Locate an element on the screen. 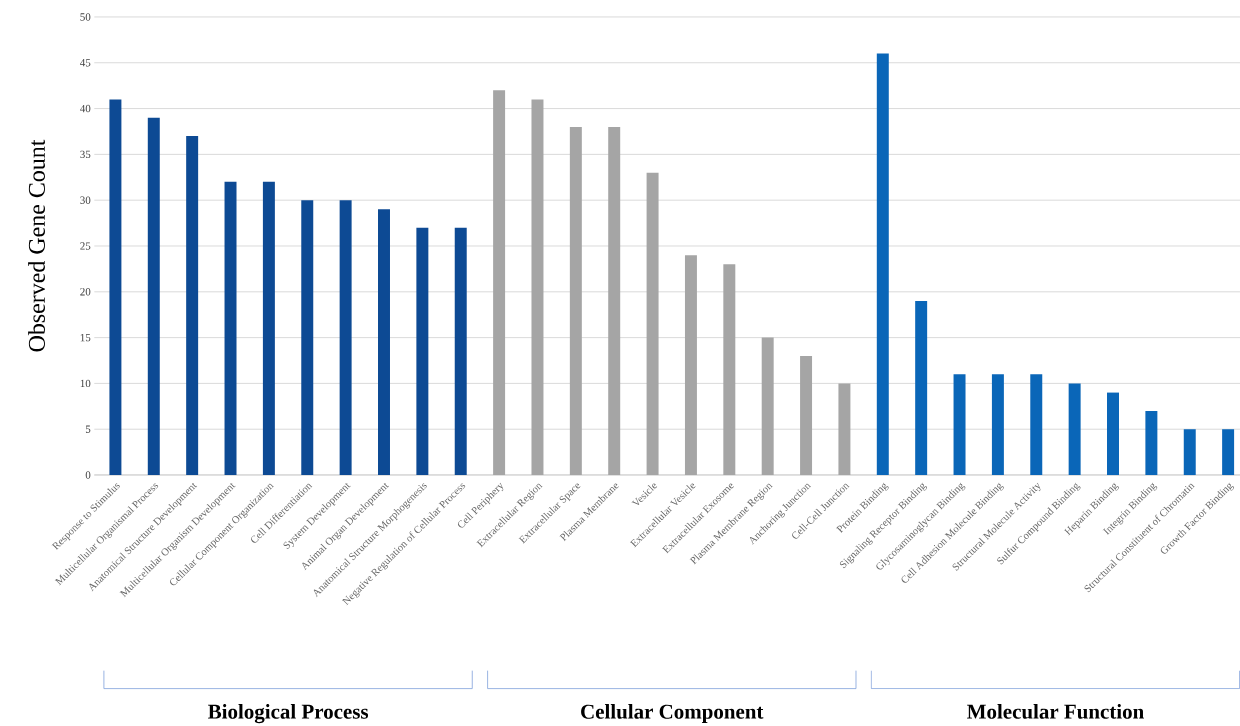 Image resolution: width=1240 pixels, height=726 pixels. text: Biological Process is located at coordinates (288, 714).